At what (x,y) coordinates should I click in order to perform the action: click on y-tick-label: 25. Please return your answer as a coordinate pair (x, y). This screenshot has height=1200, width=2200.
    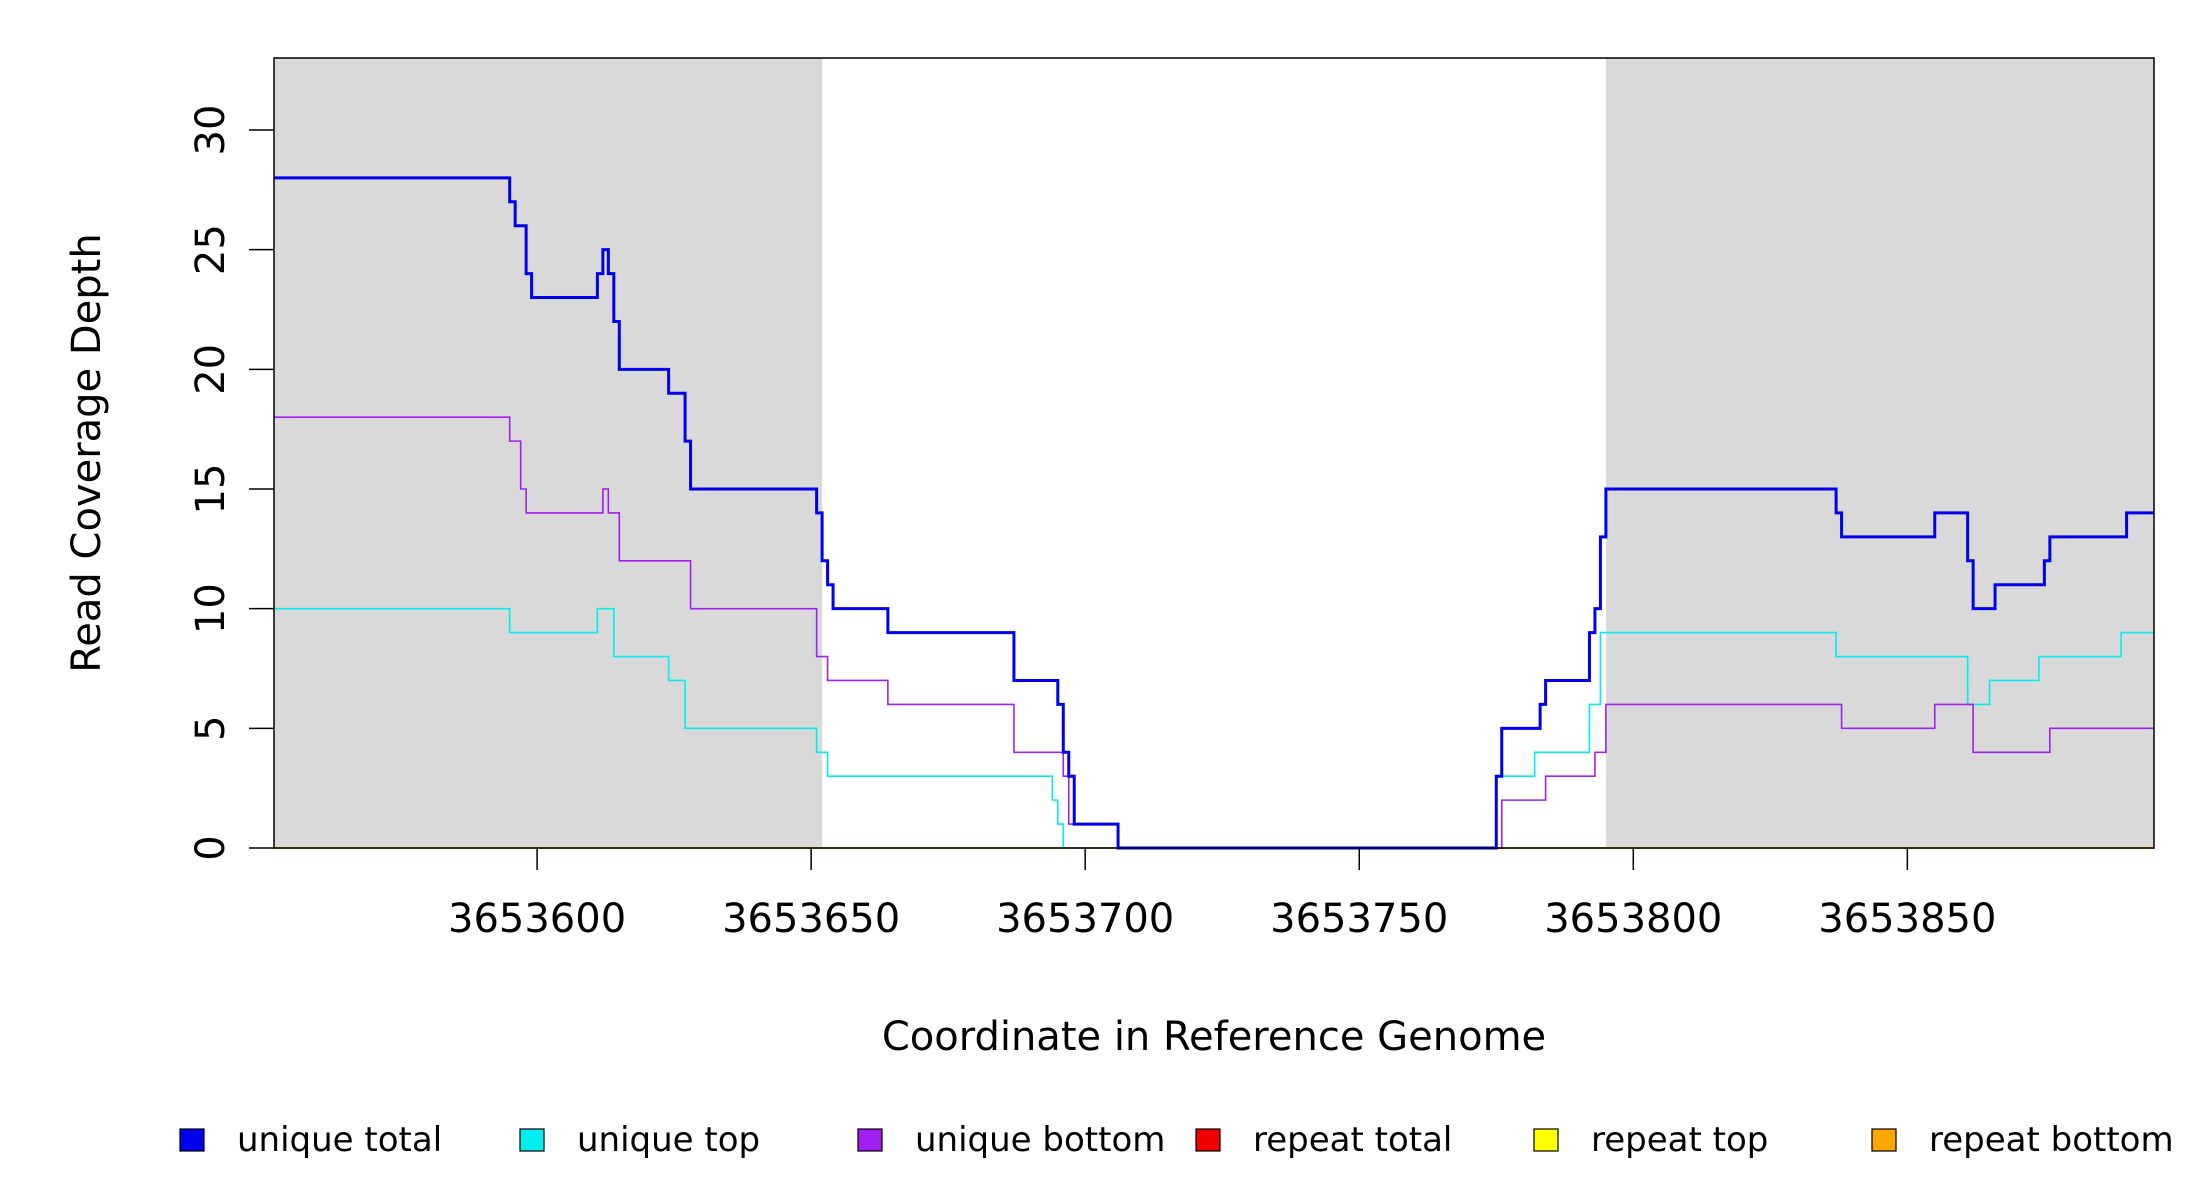
    Looking at the image, I should click on (211, 249).